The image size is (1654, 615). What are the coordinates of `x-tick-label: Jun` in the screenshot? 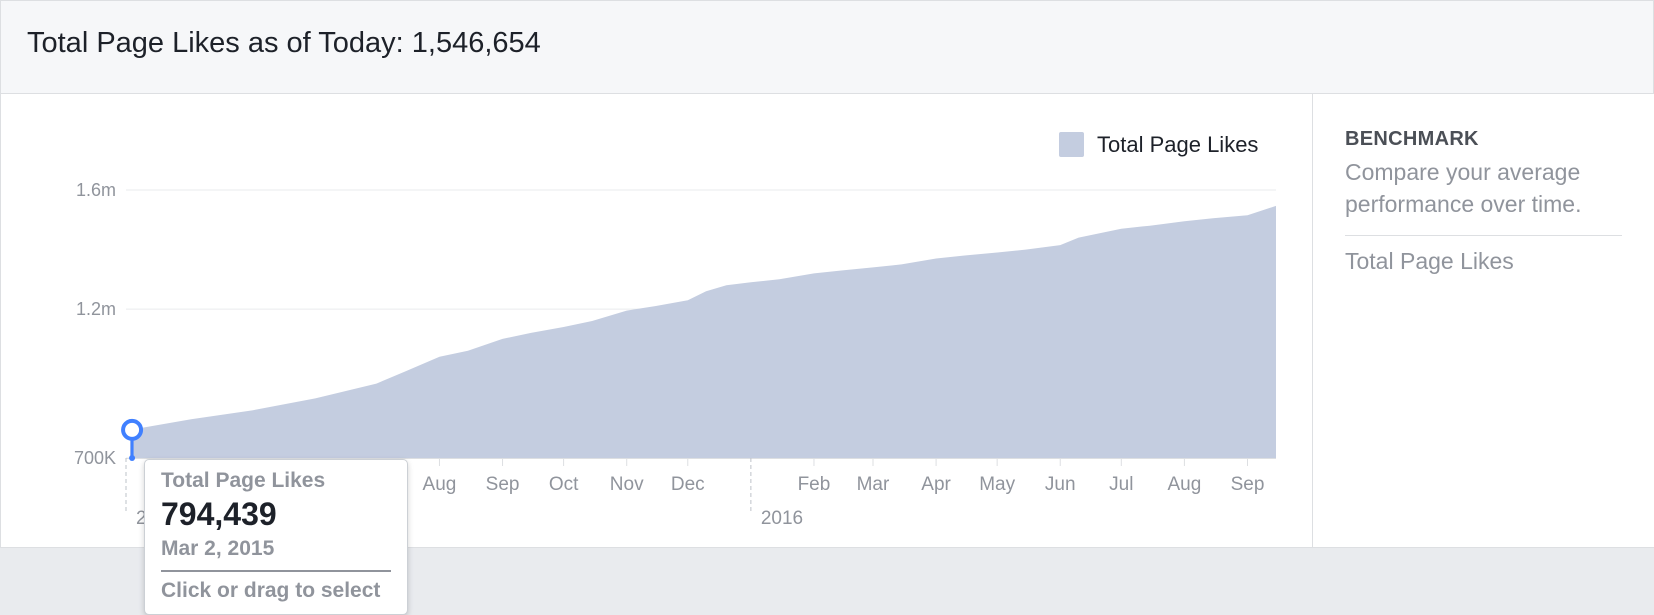 It's located at (1060, 484).